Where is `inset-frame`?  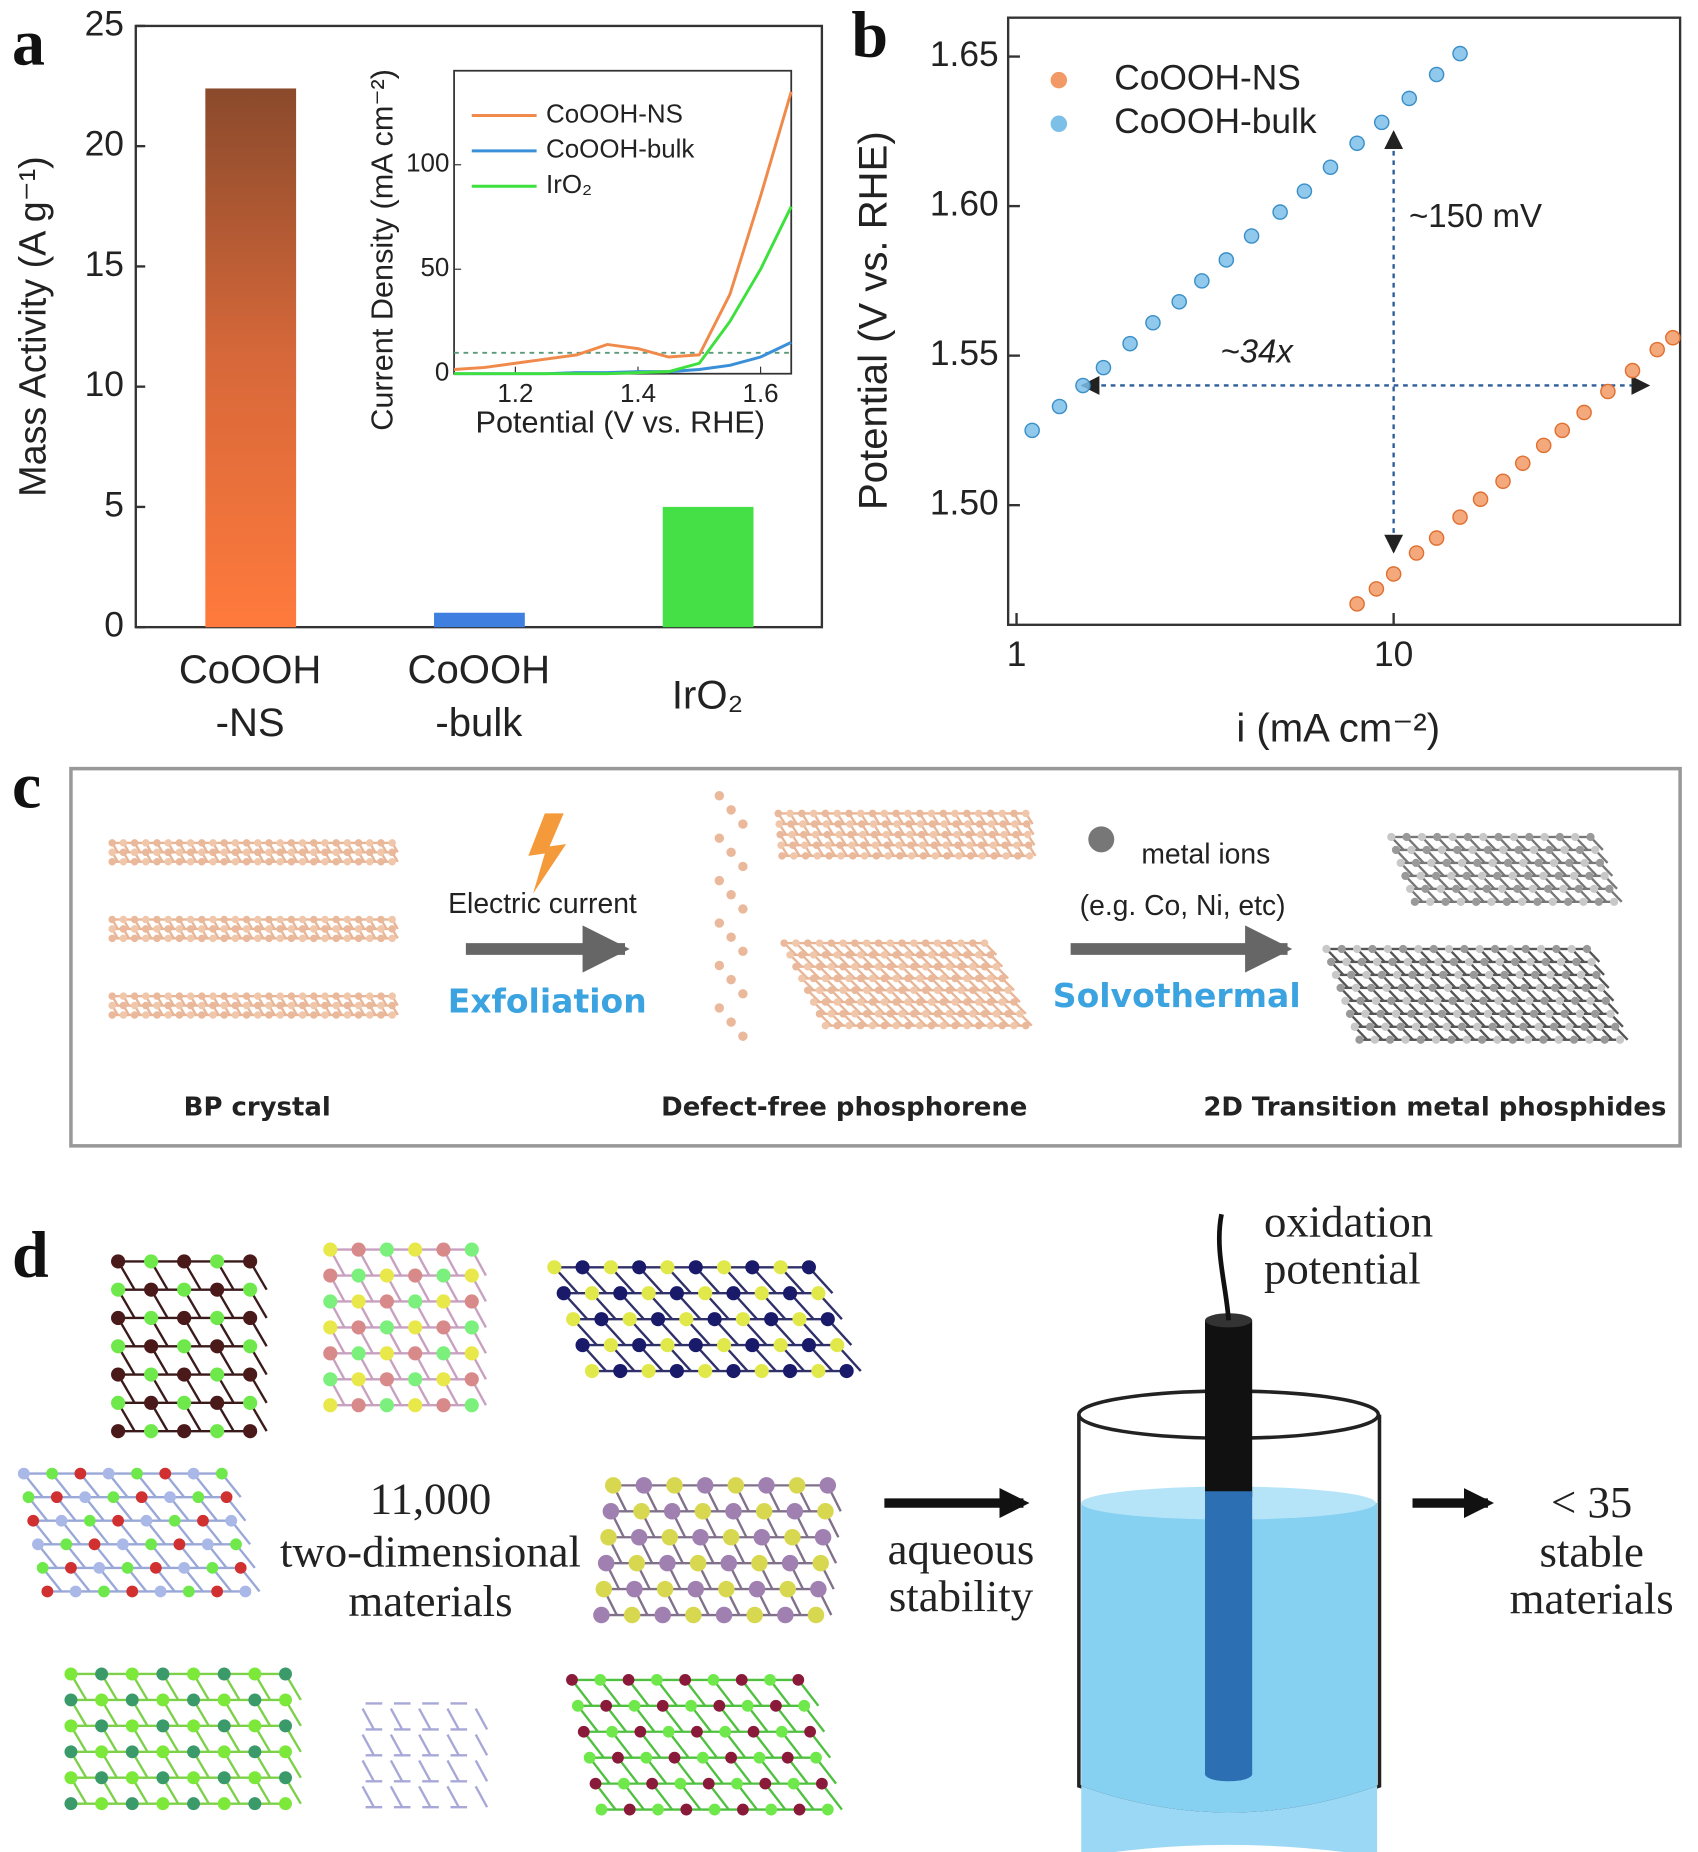
inset-frame is located at coordinates (623, 222).